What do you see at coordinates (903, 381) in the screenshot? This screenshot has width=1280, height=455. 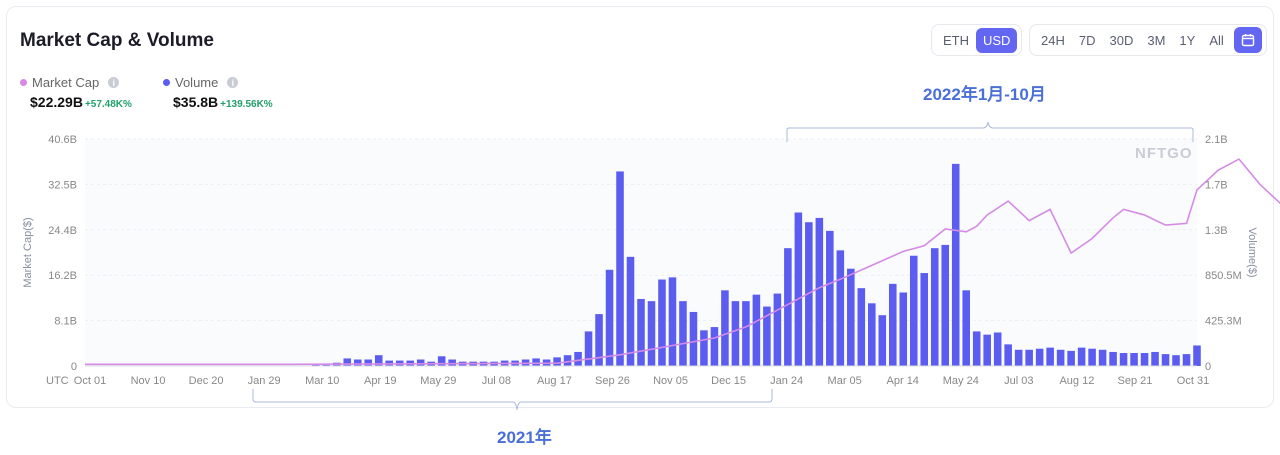 I see `x-tick-label: Apr 14` at bounding box center [903, 381].